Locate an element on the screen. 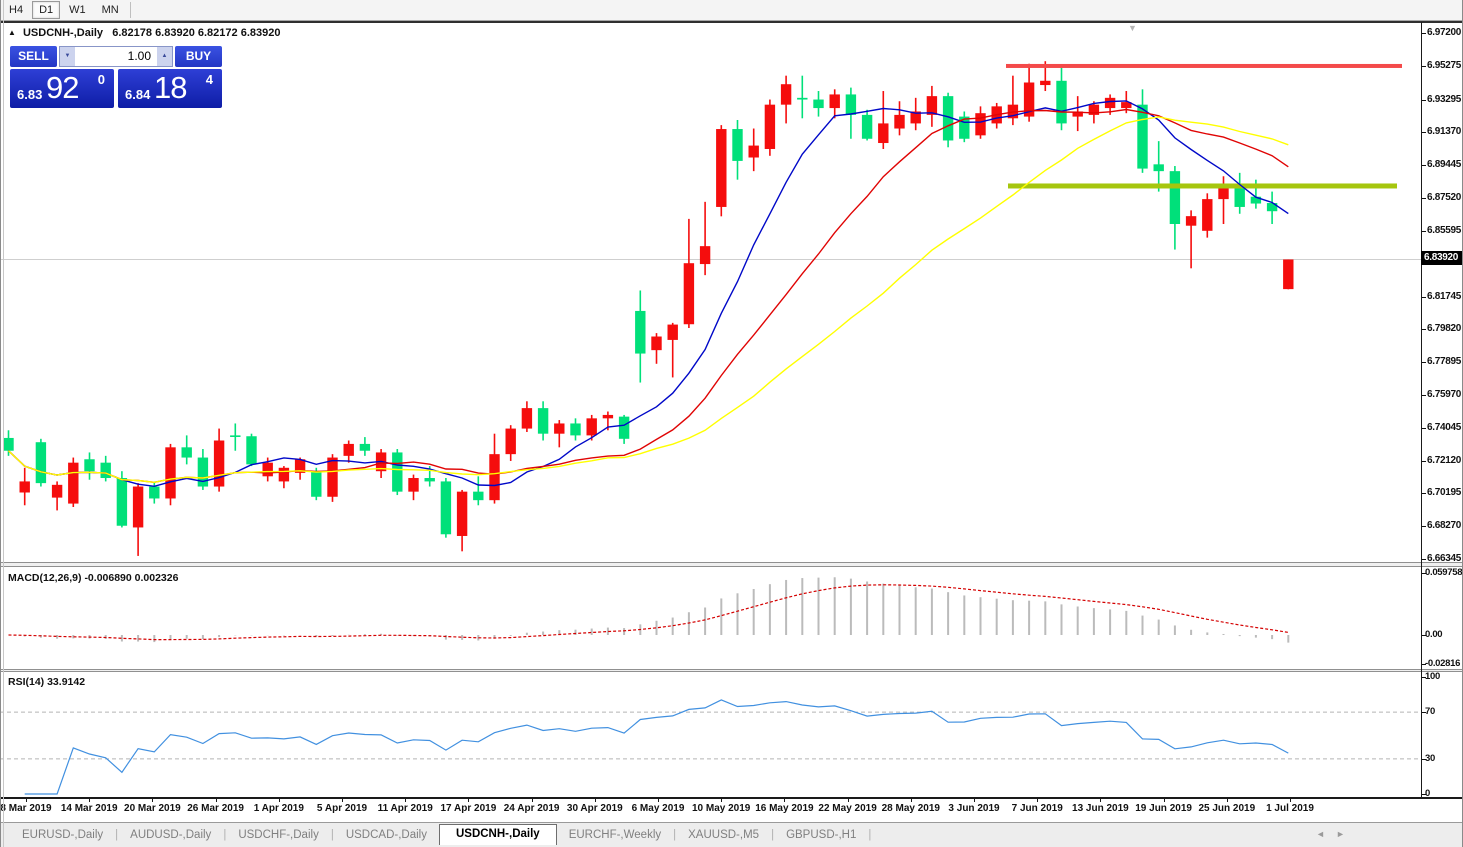 Image resolution: width=1463 pixels, height=847 pixels. tab-scroll-left-icon: ◄ is located at coordinates (1320, 834).